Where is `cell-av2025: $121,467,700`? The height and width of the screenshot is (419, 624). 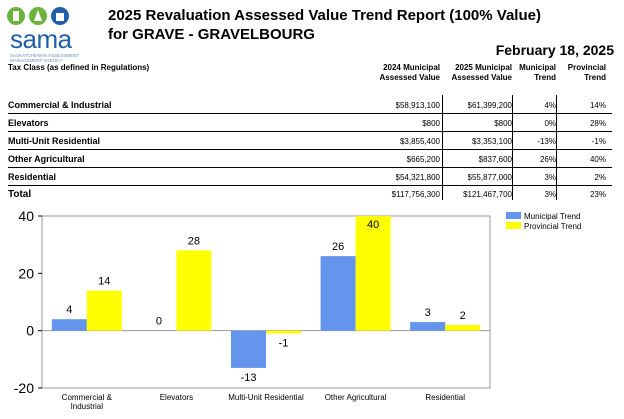 cell-av2025: $121,467,700 is located at coordinates (487, 194).